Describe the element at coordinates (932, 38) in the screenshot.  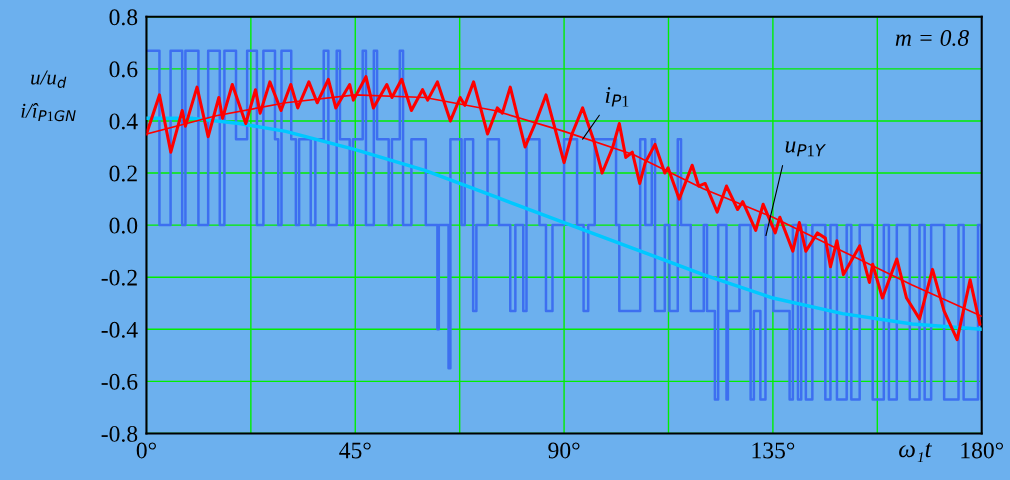
I see `annotation: m = 0.8` at that location.